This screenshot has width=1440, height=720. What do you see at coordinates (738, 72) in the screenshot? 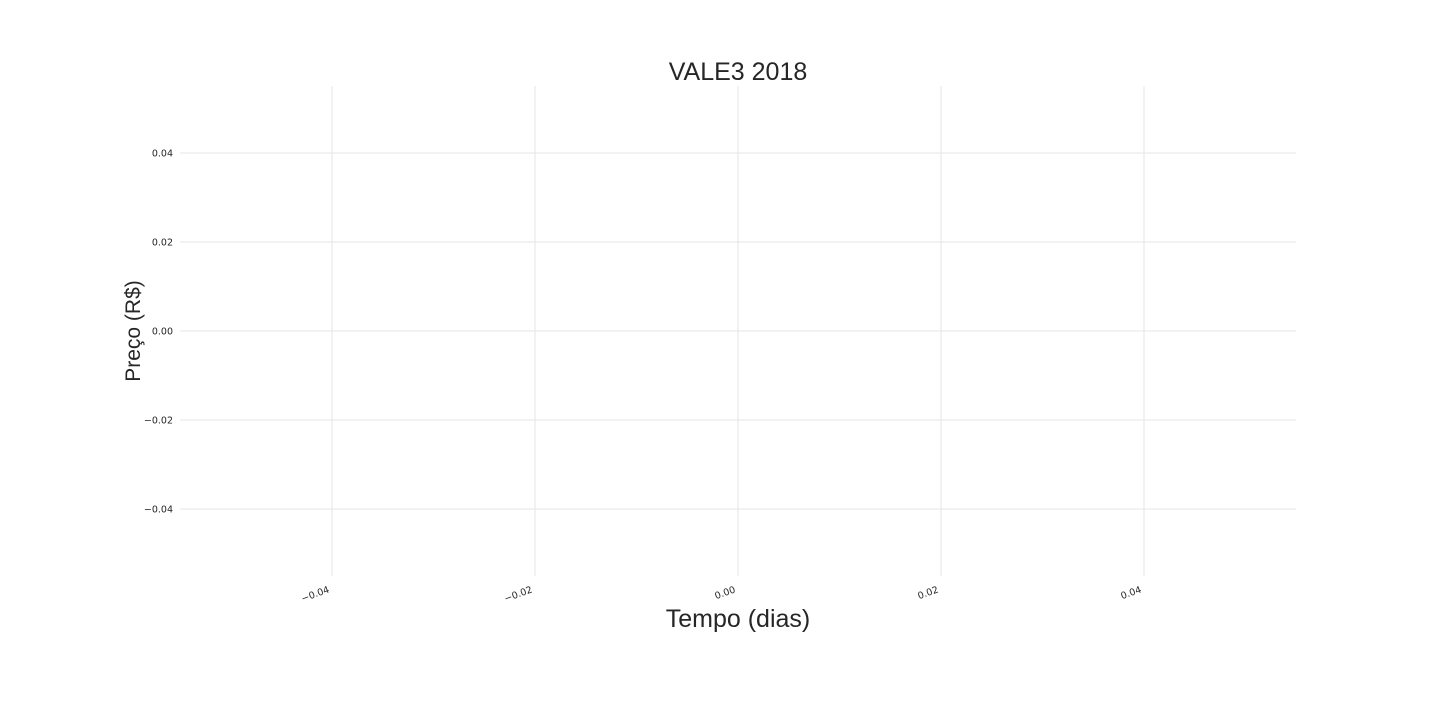
I see `chart-title: VALE3 2018` at bounding box center [738, 72].